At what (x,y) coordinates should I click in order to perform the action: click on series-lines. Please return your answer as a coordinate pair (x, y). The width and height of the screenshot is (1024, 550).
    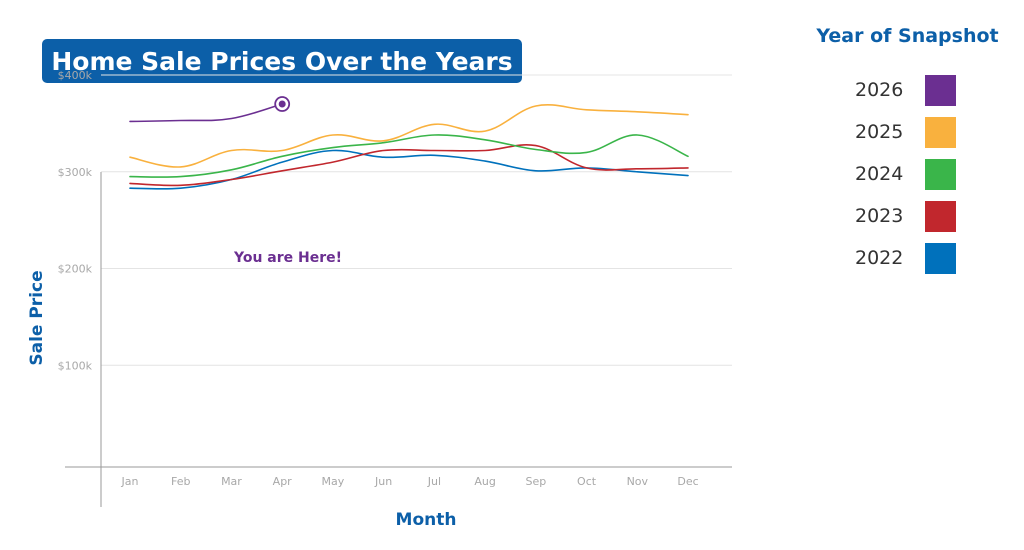
    Looking at the image, I should click on (409, 146).